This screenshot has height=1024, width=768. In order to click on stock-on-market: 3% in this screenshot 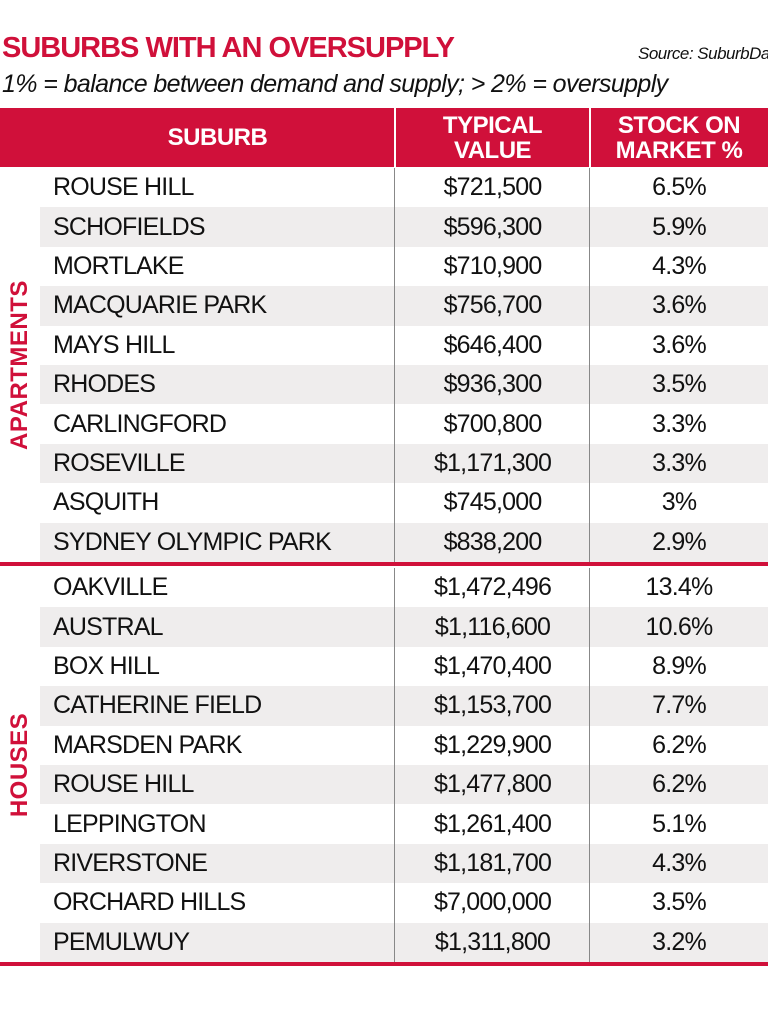, I will do `click(679, 502)`.